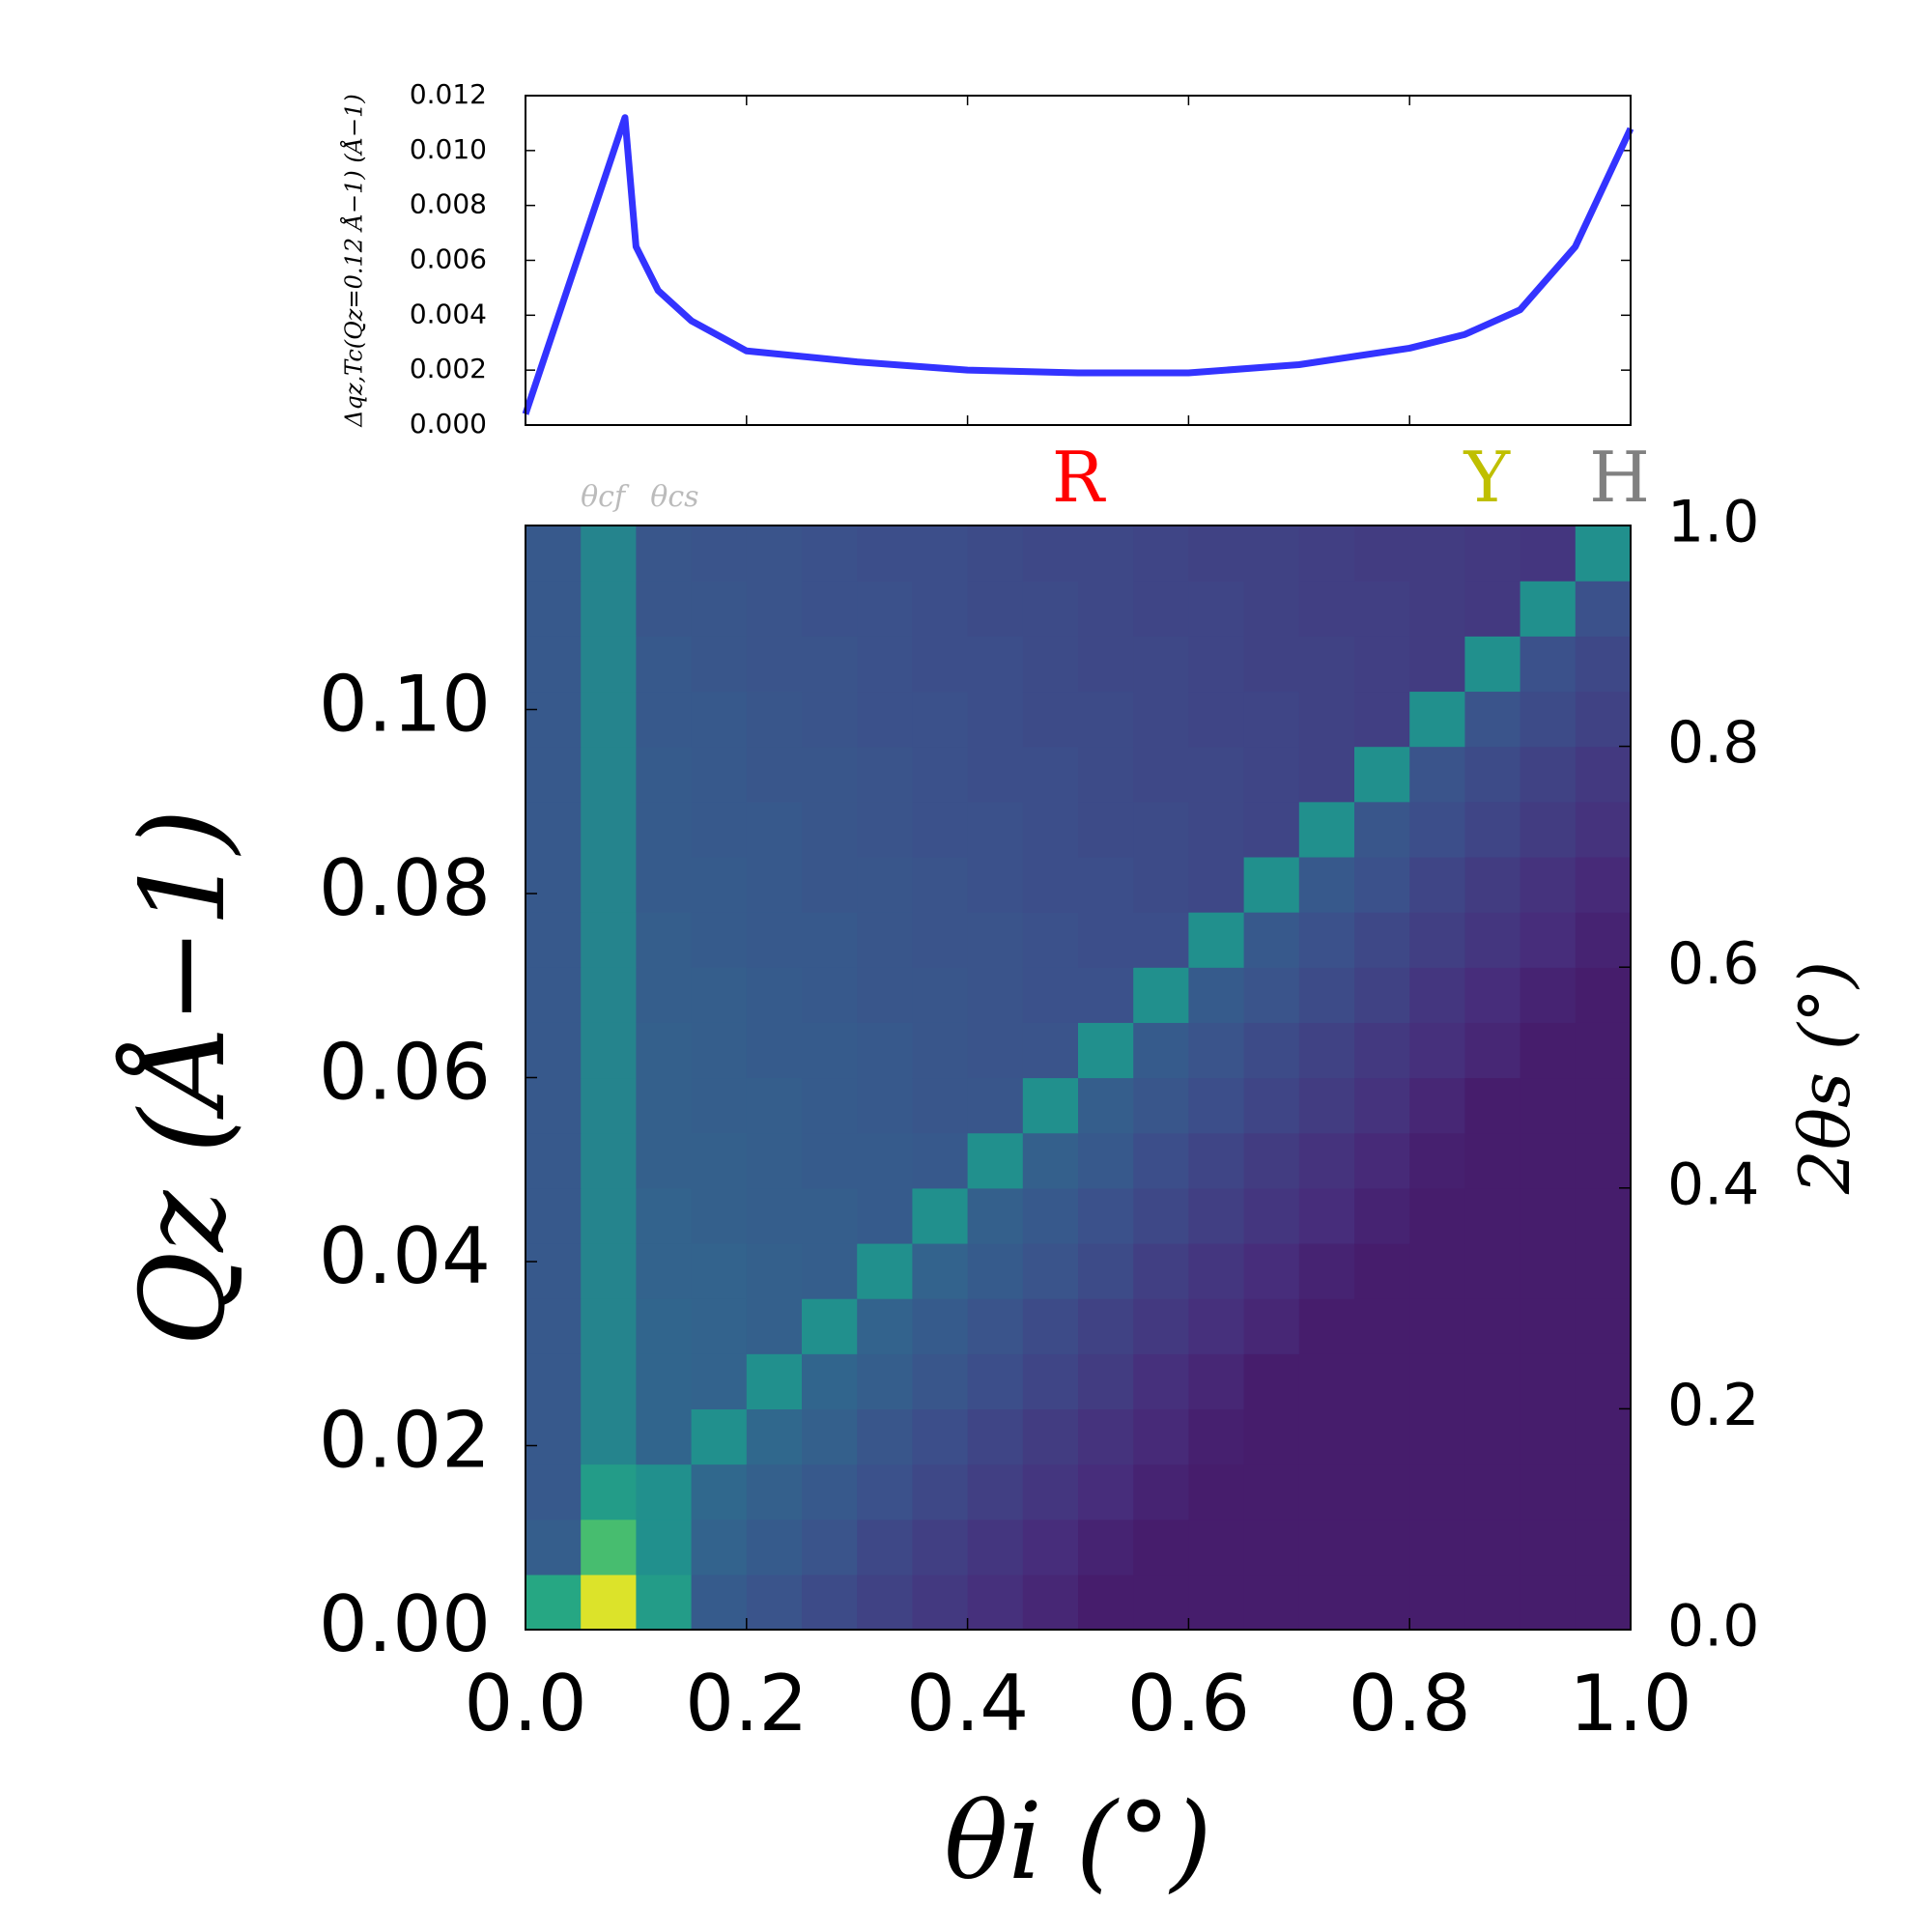 The image size is (1932, 1932). I want to click on y-tick-label: 0.10, so click(405, 704).